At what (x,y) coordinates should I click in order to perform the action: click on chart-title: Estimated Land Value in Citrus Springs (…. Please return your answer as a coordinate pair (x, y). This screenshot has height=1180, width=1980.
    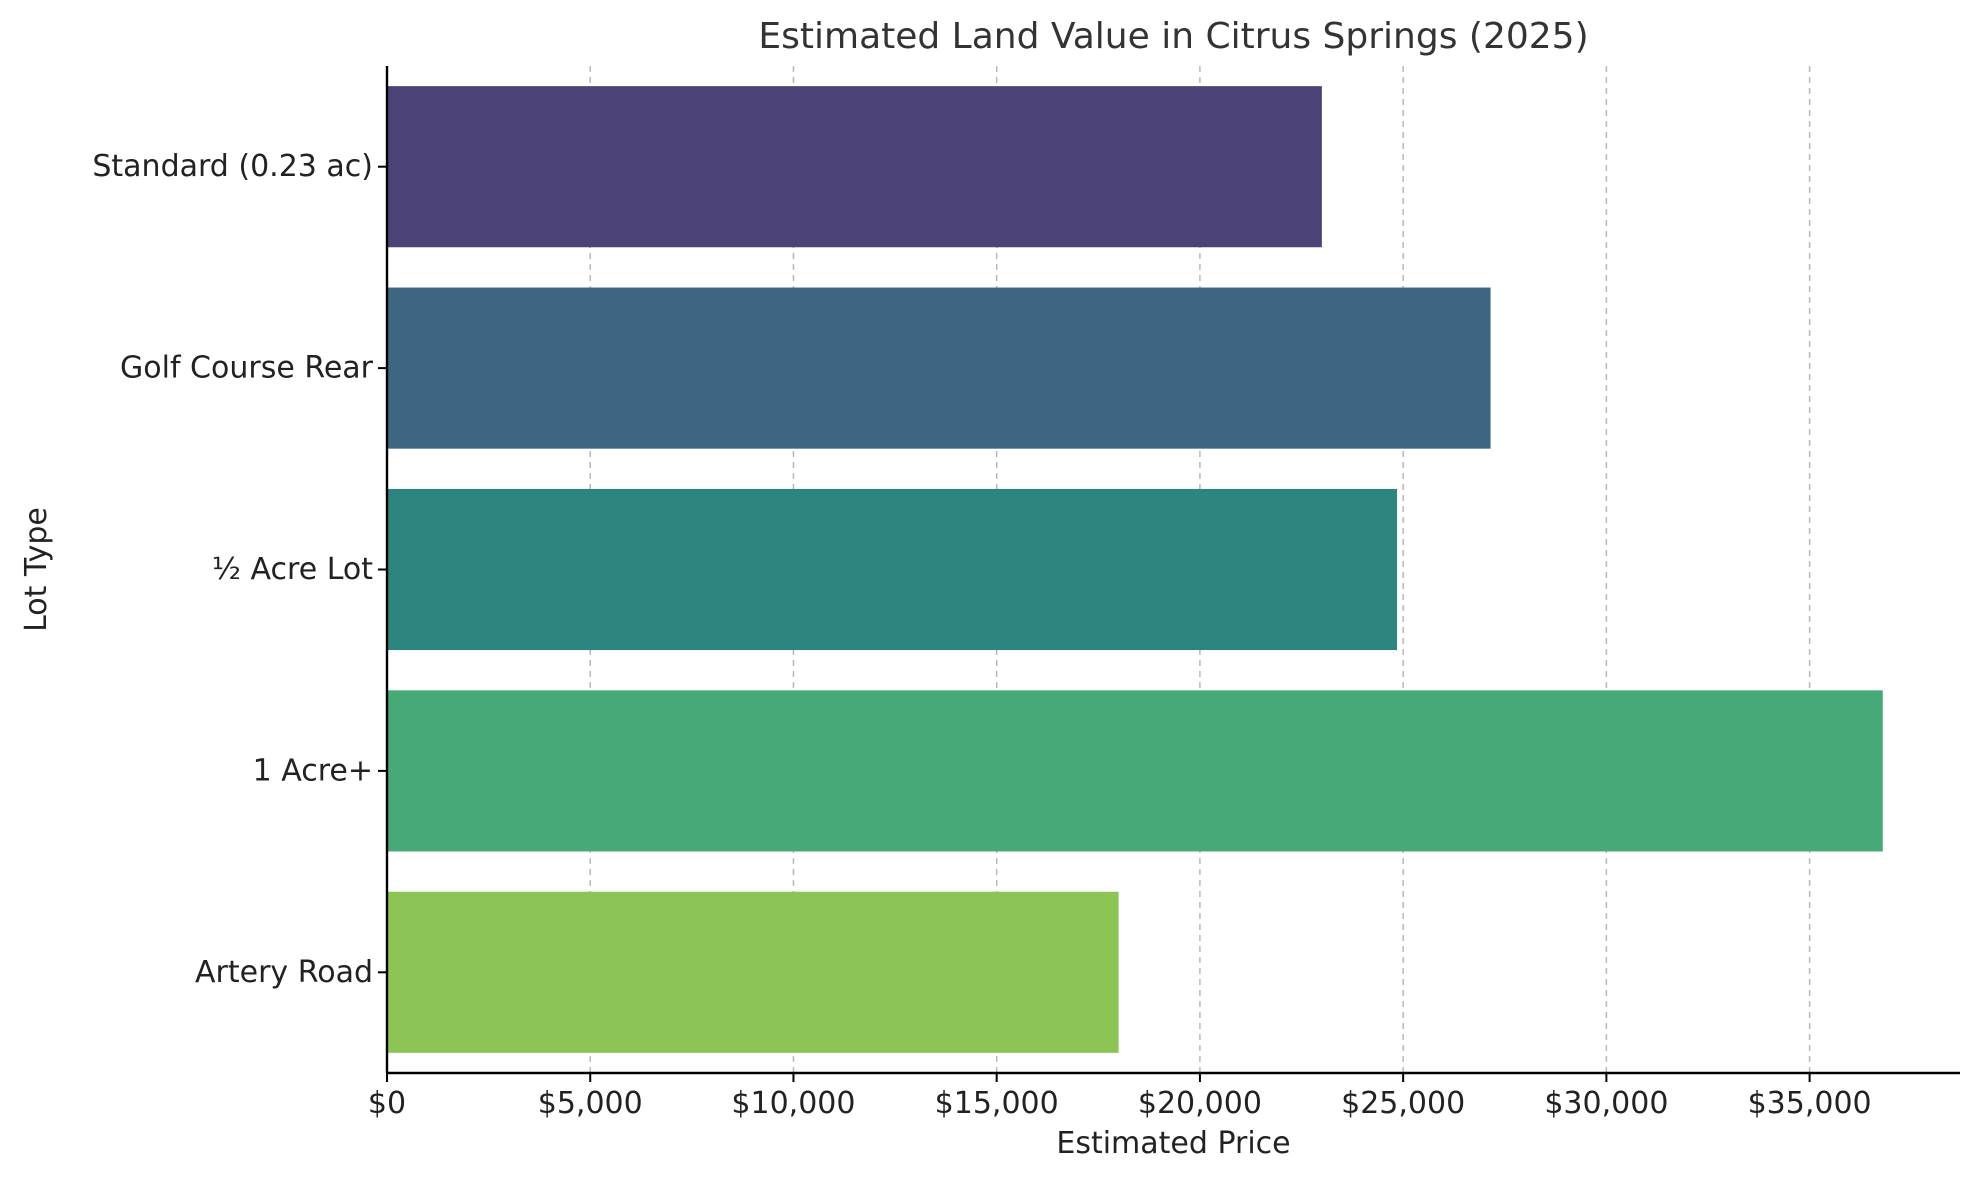
    Looking at the image, I should click on (1173, 36).